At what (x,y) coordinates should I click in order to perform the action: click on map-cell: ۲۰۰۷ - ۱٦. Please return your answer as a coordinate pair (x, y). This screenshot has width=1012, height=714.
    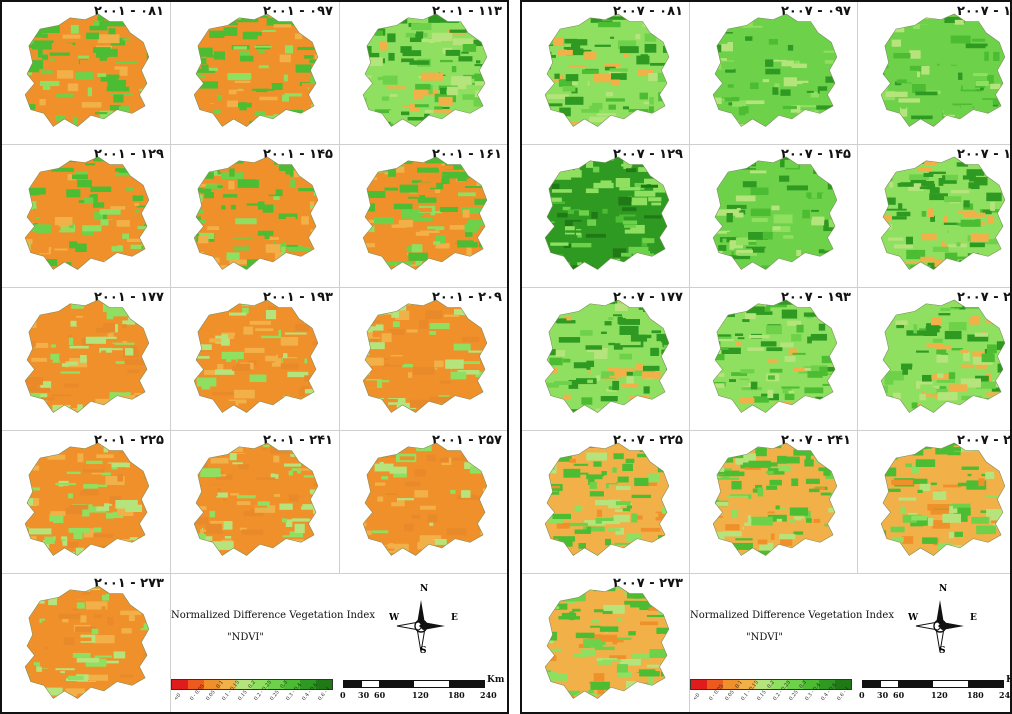
    Looking at the image, I should click on (935, 216).